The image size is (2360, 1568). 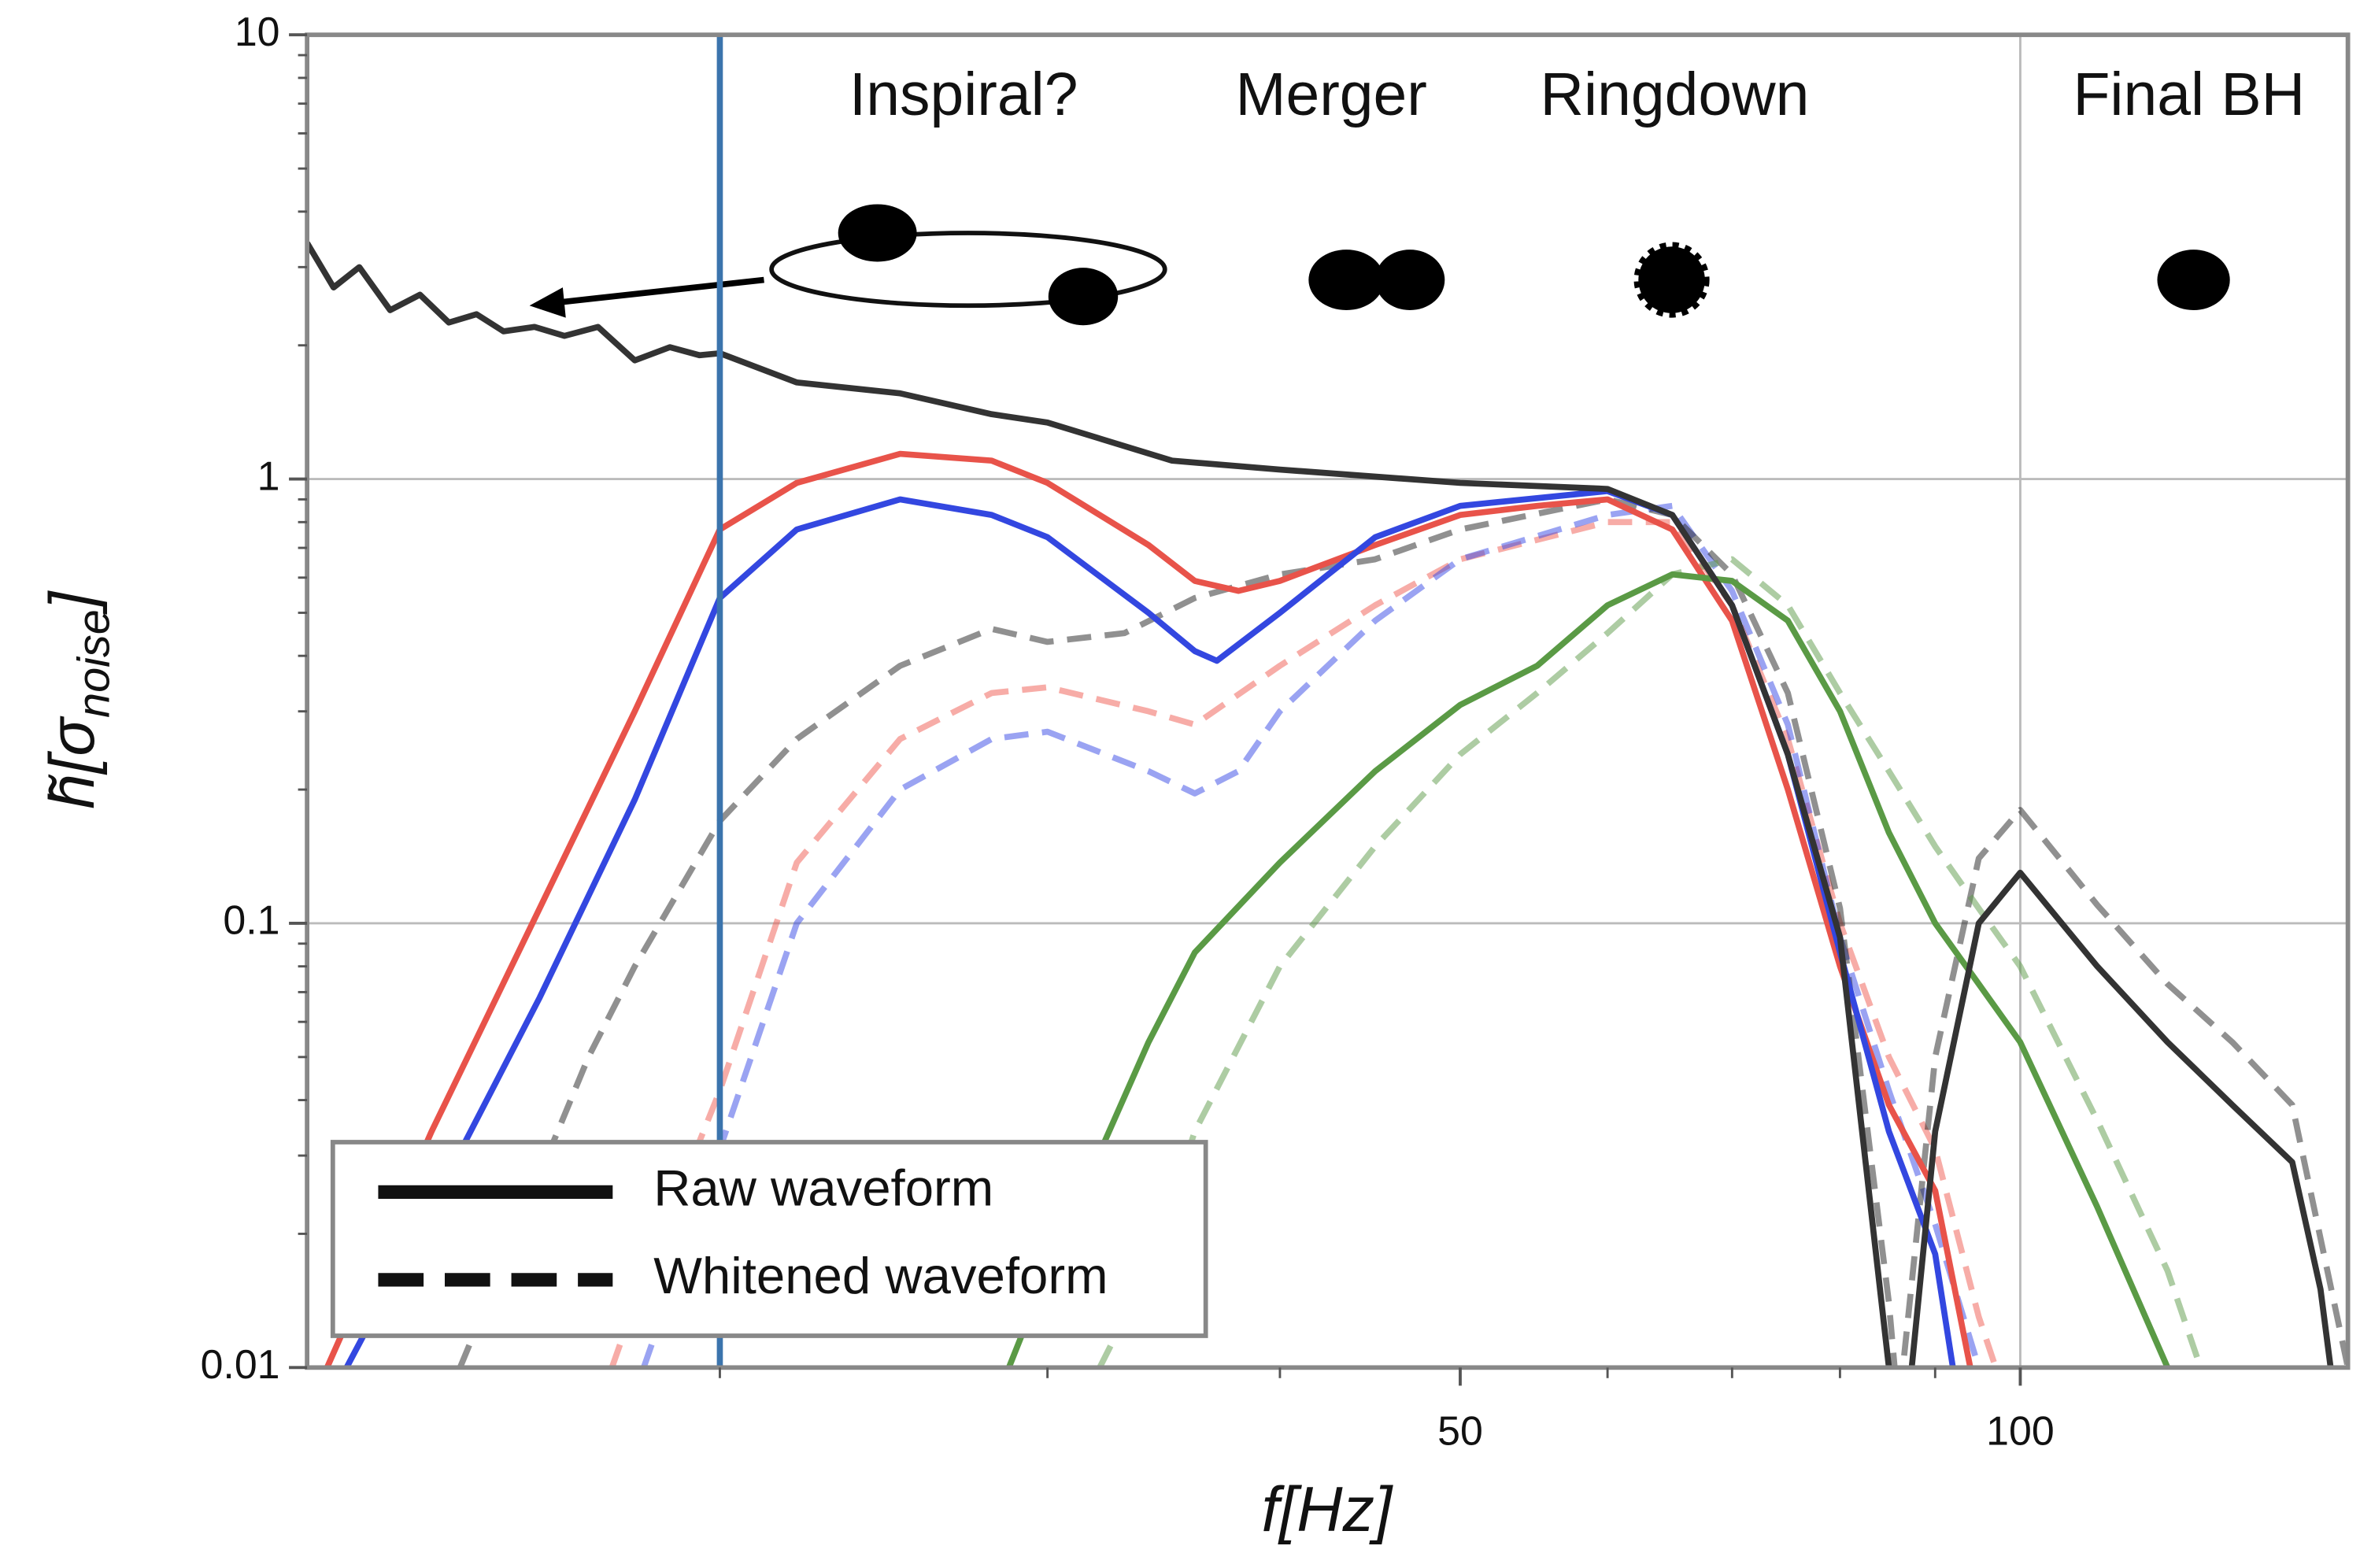 What do you see at coordinates (547, 302) in the screenshot?
I see `arrow-head` at bounding box center [547, 302].